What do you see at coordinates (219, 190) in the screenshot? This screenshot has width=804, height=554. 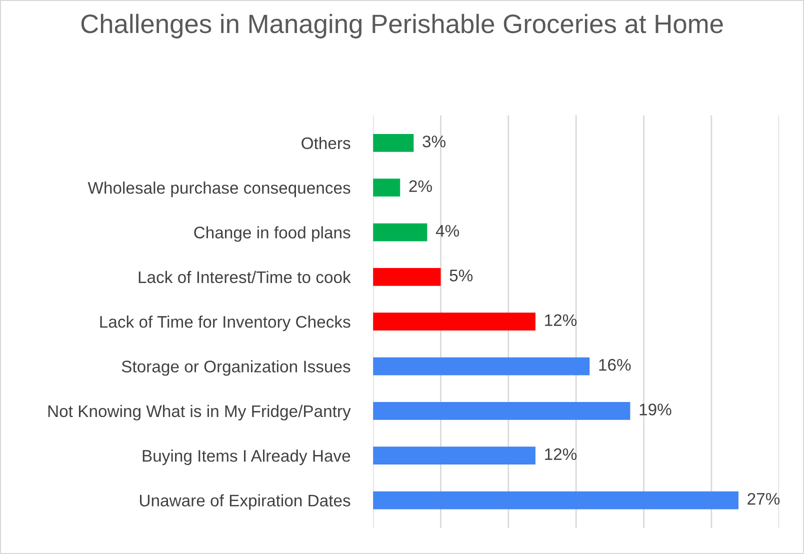 I see `y-tick-label: Wholesale purchase consequences` at bounding box center [219, 190].